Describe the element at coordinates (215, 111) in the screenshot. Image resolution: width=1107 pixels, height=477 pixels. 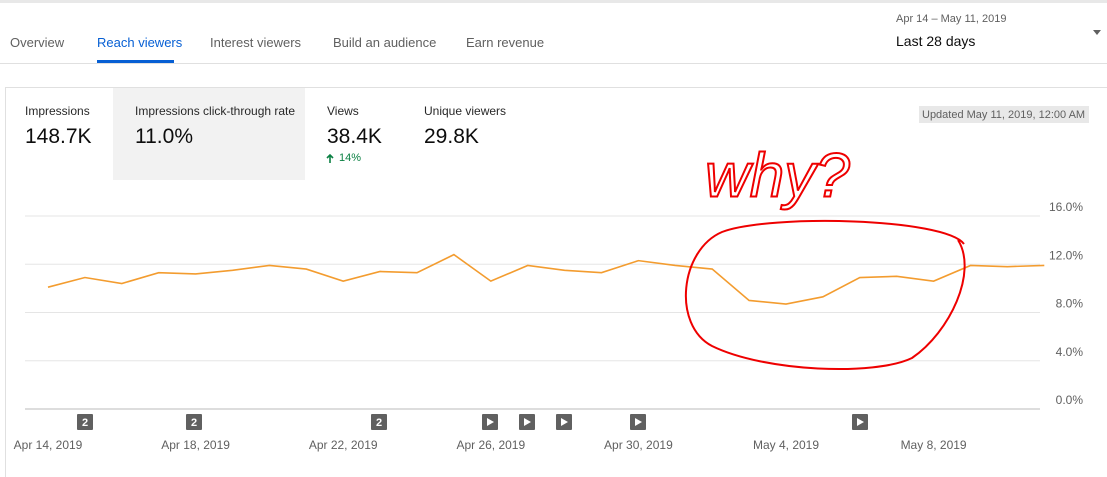
I see `metric-label: Impressions click-through rate` at that location.